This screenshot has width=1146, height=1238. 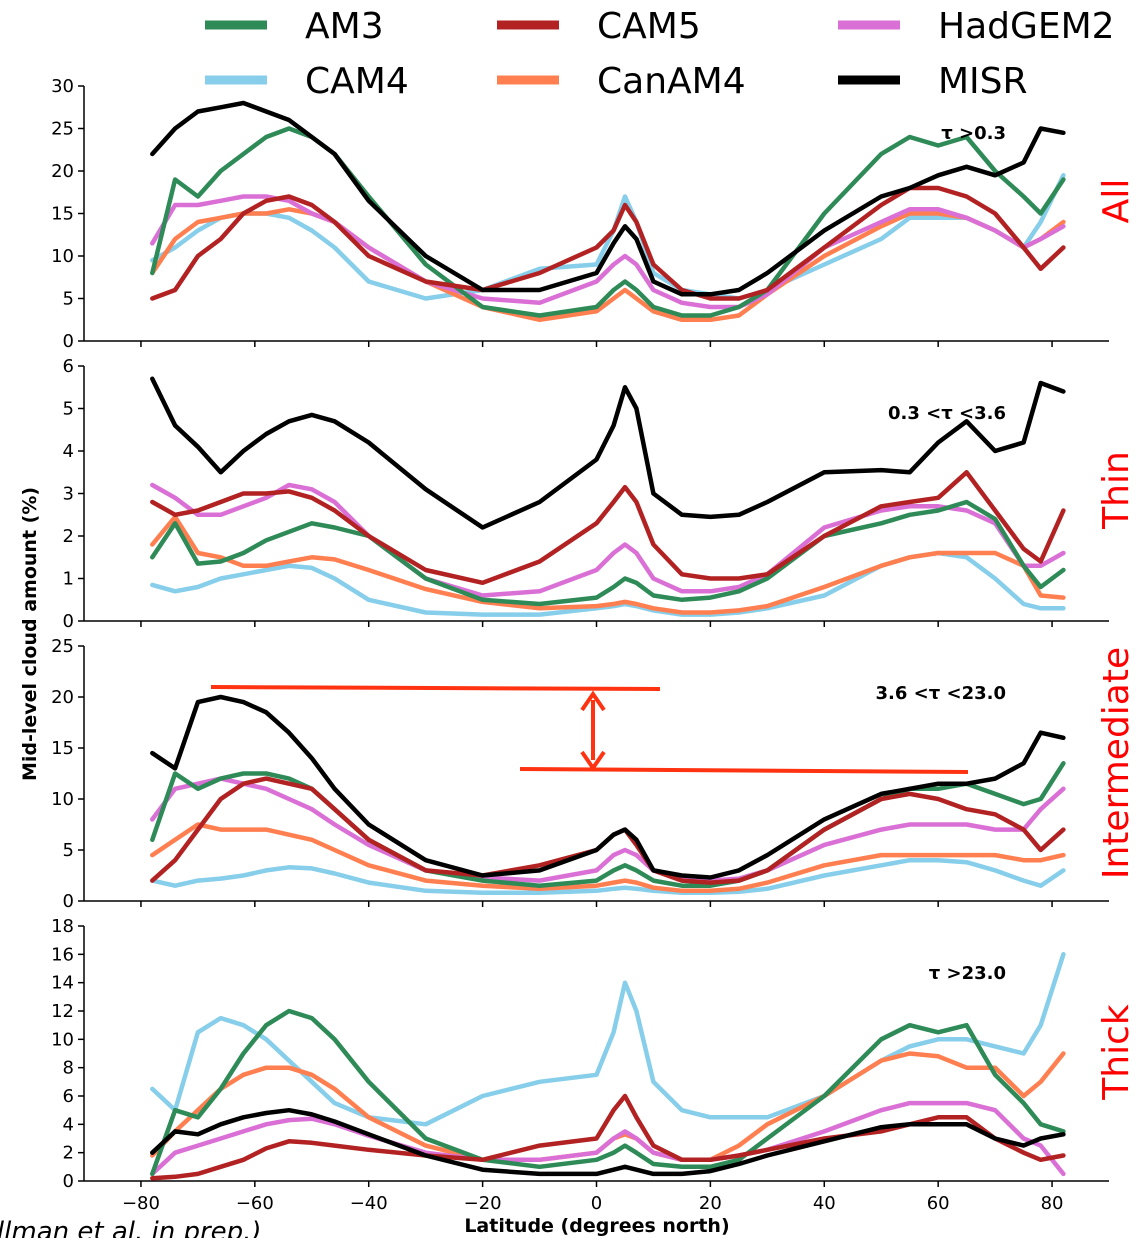 What do you see at coordinates (596, 1226) in the screenshot?
I see `x-axis-title: Latitude (degrees north)` at bounding box center [596, 1226].